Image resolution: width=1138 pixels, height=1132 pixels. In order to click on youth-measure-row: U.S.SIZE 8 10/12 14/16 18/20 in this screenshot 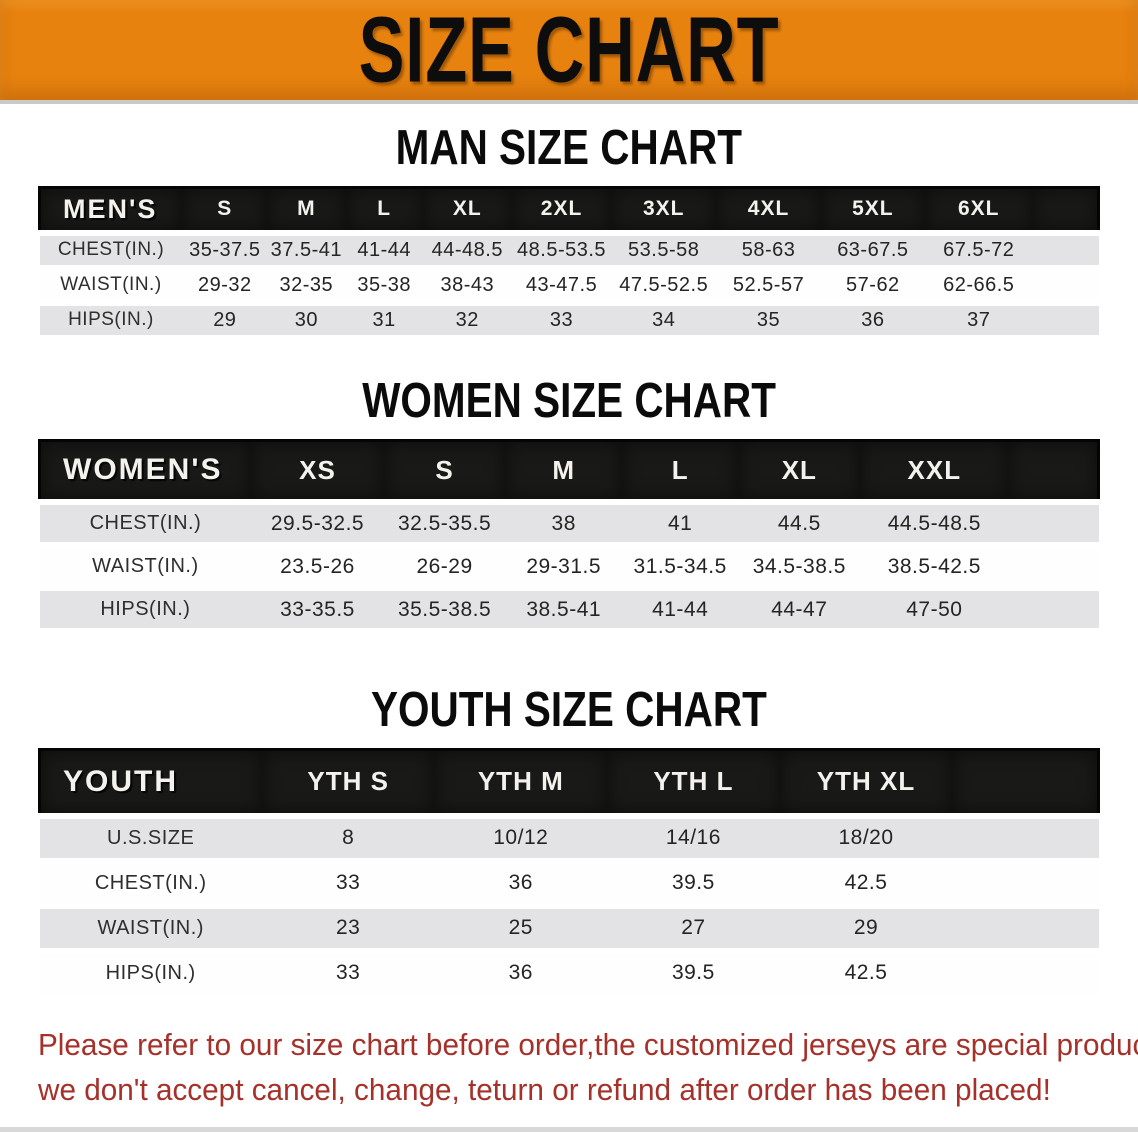, I will do `click(569, 838)`.